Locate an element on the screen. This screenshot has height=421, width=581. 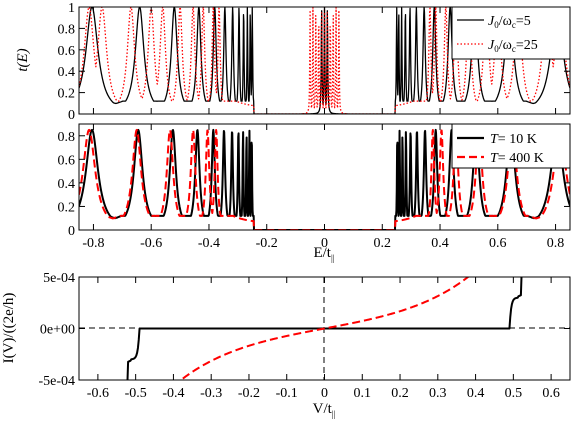
middle-x-axis-label: E/t|| is located at coordinates (323, 254).